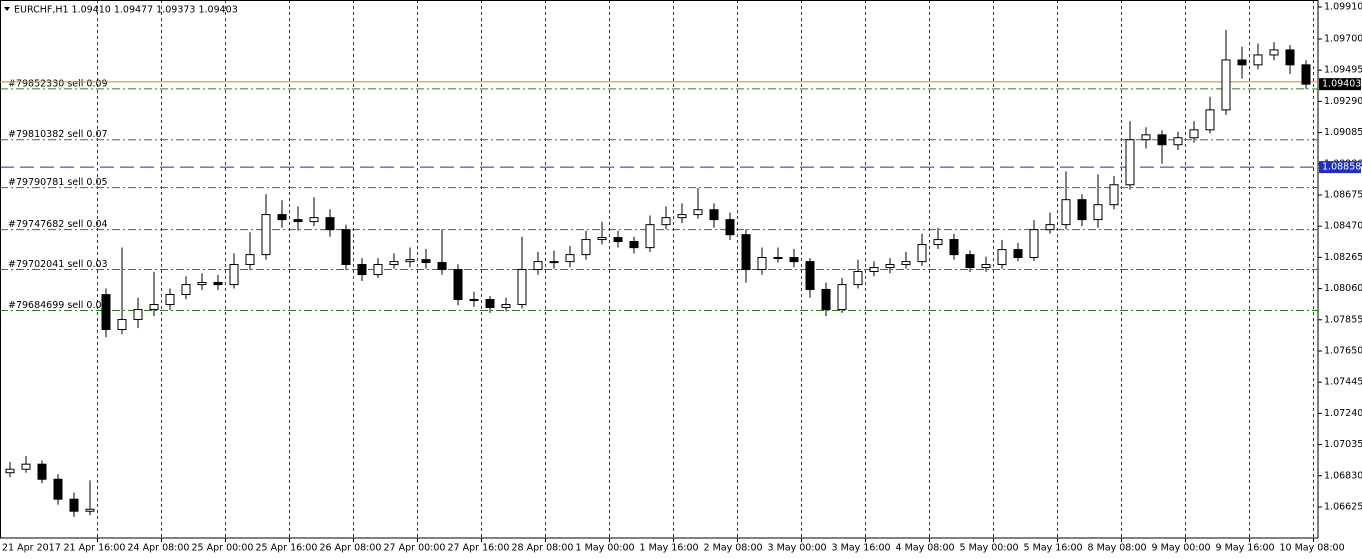  What do you see at coordinates (733, 548) in the screenshot?
I see `x-tick-label: 2 May 08:00` at bounding box center [733, 548].